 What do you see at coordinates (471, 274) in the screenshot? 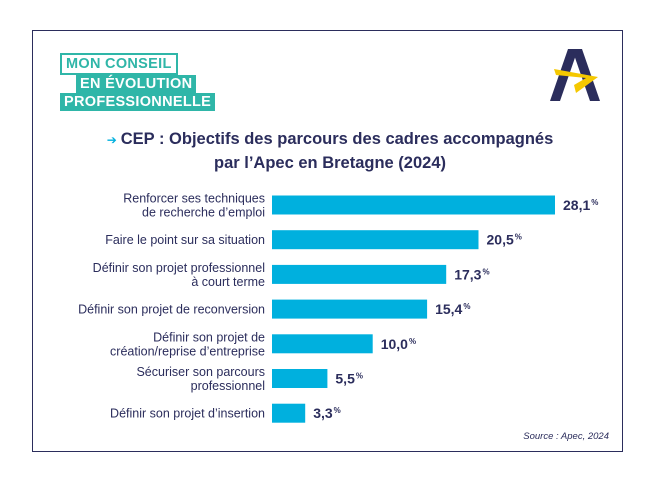
I see `value-label-2: 17,3%` at bounding box center [471, 274].